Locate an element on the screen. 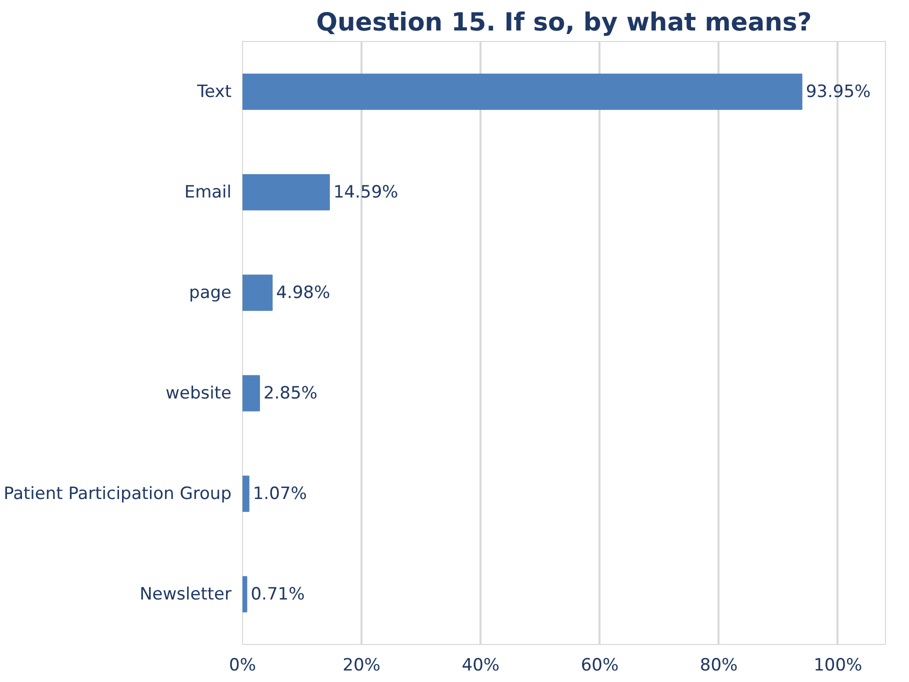 Image resolution: width=909 pixels, height=682 pixels. data-label: 1.07% is located at coordinates (279, 494).